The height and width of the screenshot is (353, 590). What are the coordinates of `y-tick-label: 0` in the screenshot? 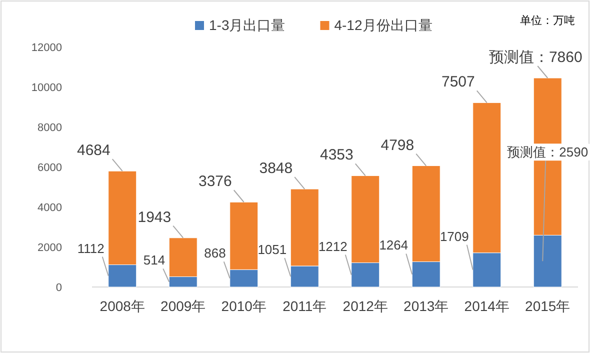 It's located at (59, 288).